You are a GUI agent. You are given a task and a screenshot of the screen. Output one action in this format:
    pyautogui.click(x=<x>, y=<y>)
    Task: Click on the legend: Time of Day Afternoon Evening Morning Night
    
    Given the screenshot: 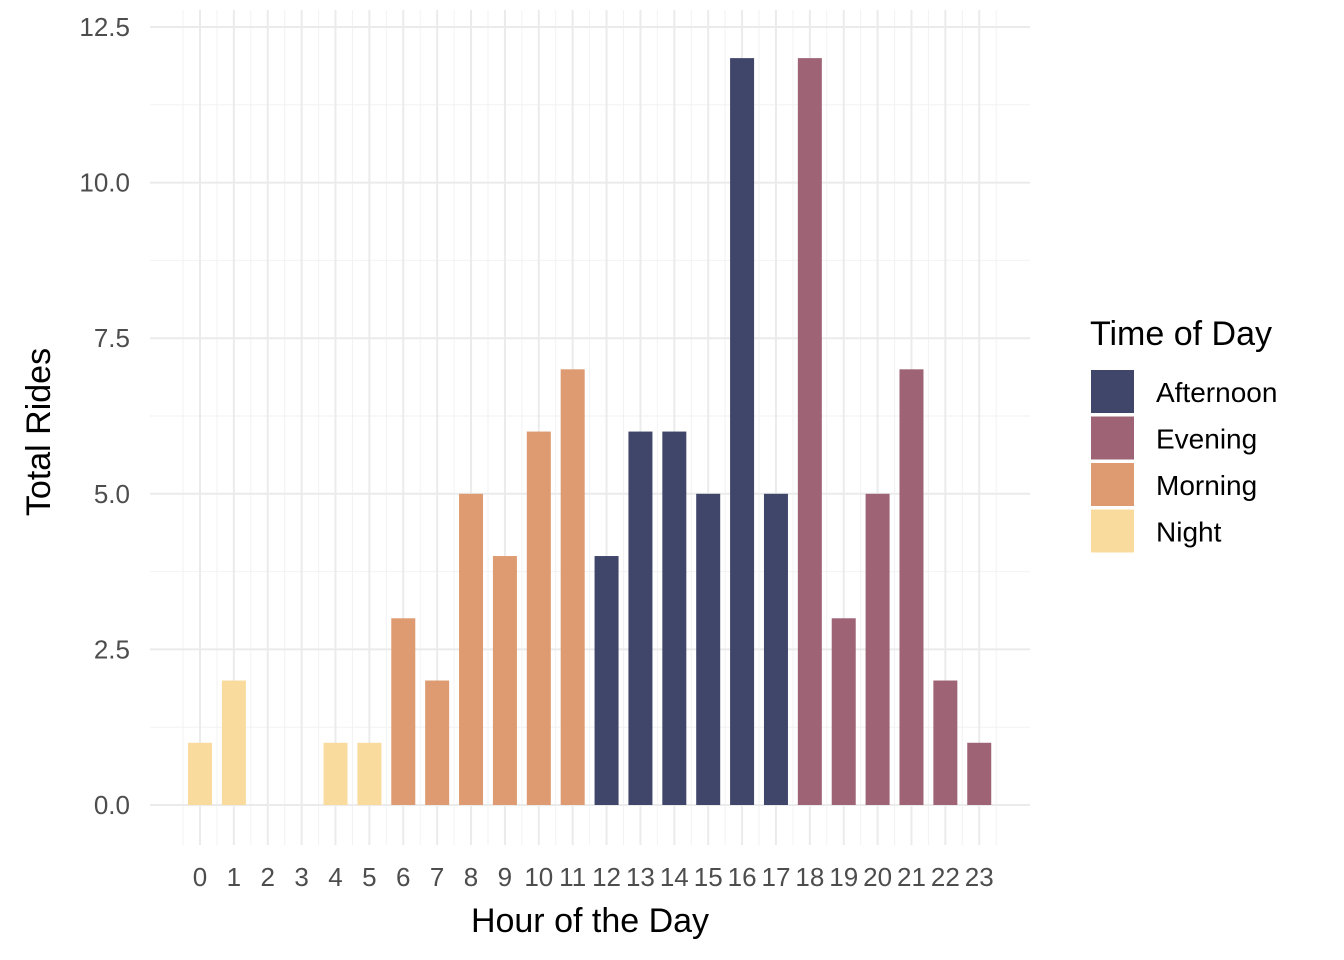 What is the action you would take?
    pyautogui.click(x=1183, y=434)
    